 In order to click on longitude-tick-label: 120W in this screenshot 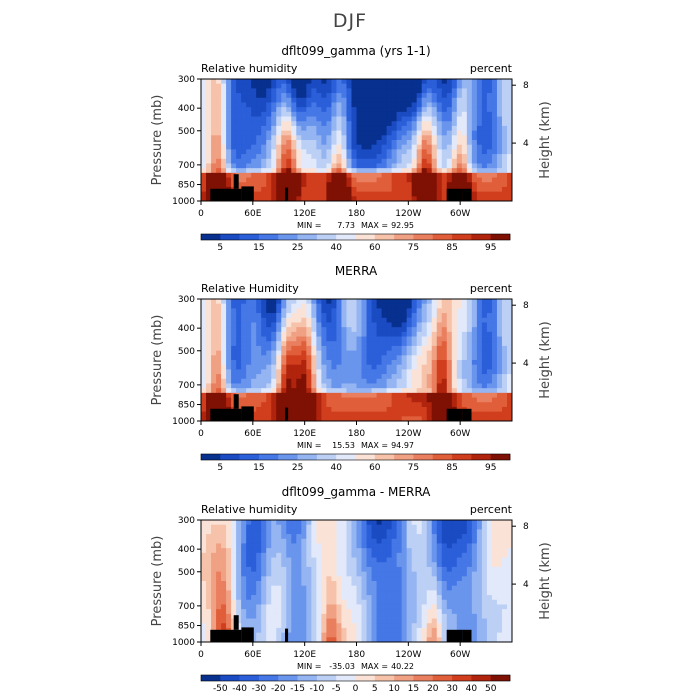, I will do `click(408, 434)`.